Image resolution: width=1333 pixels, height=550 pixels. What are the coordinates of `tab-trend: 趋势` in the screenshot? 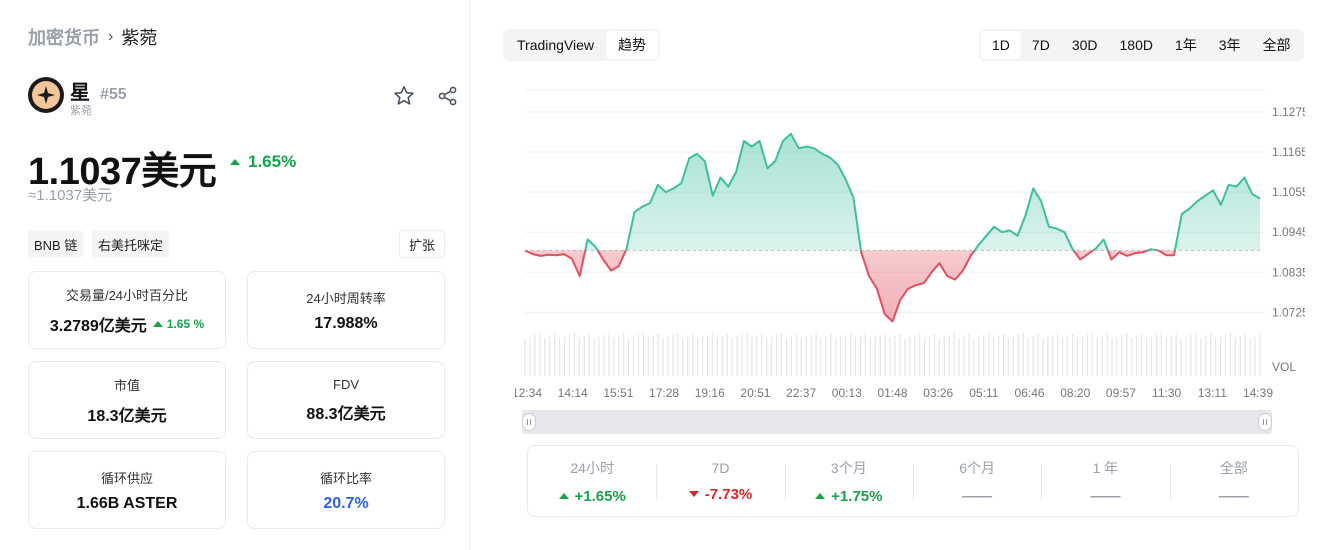 It's located at (632, 45).